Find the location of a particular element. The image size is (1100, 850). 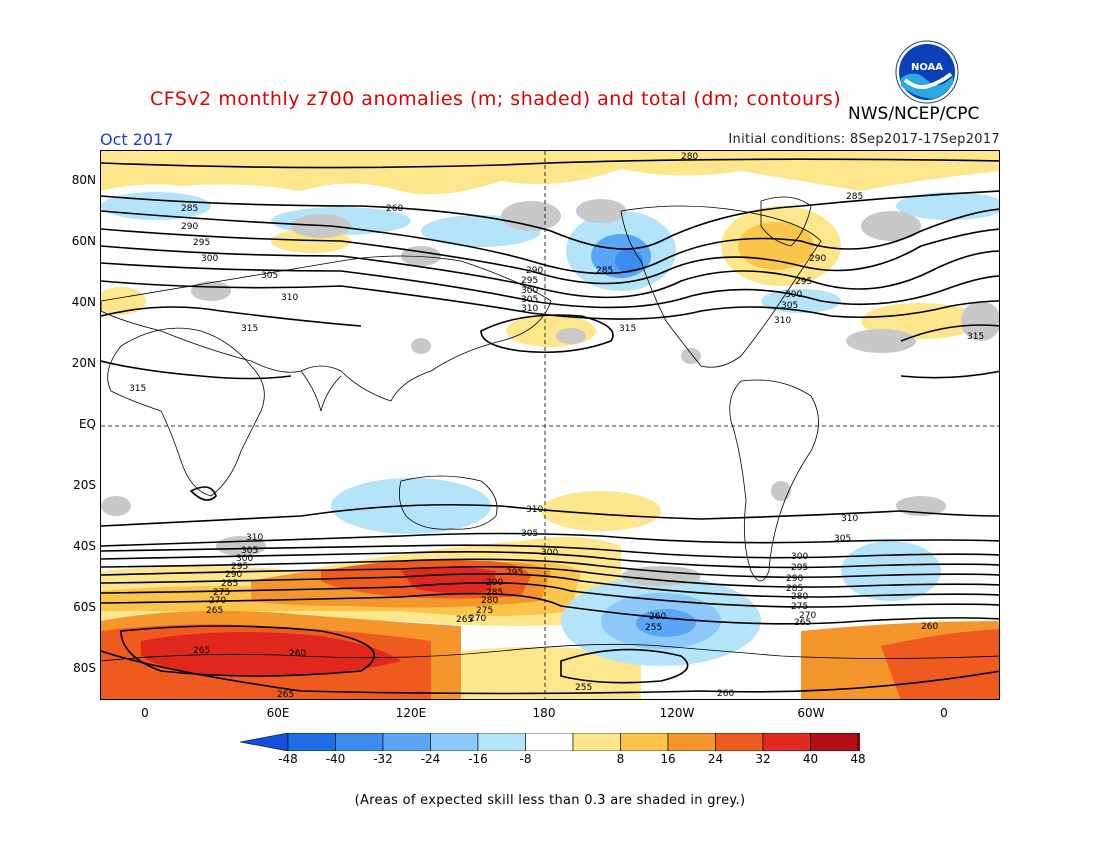

colorbar-label: -48 is located at coordinates (288, 759).